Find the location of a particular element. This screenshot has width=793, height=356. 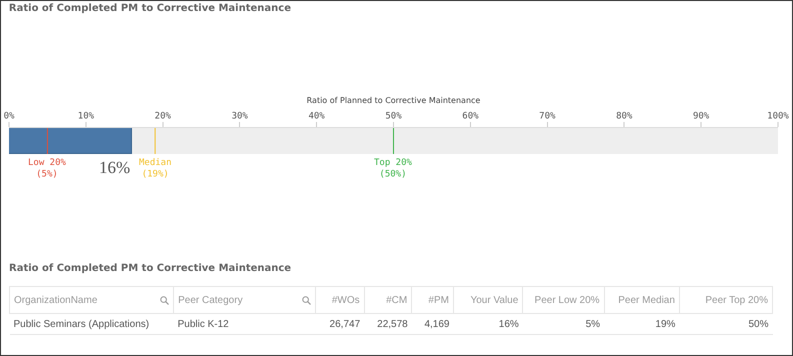

data-label: 16% is located at coordinates (114, 167).